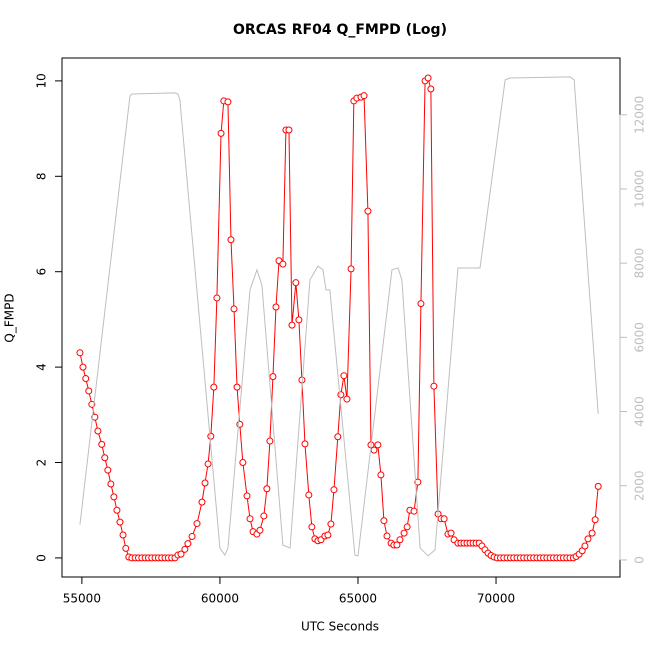 This screenshot has height=650, width=650. I want to click on y2-tick-label: 4000, so click(640, 411).